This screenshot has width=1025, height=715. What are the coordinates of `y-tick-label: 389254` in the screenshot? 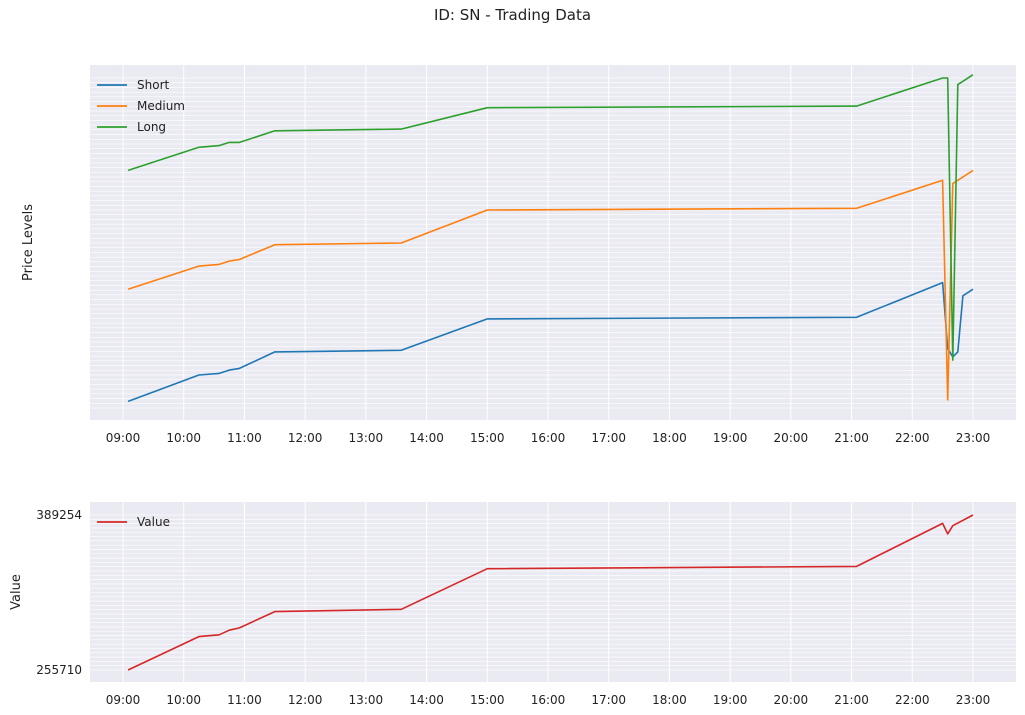 It's located at (59, 515).